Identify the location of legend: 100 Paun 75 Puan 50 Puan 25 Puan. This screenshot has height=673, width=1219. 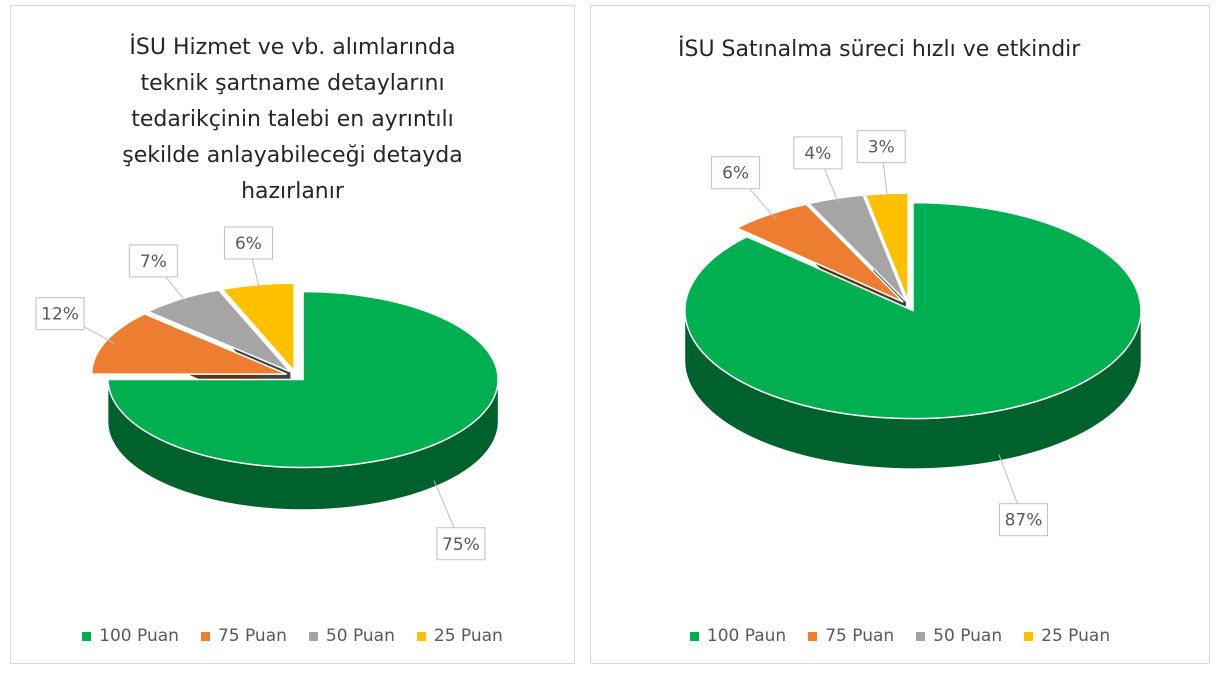
(900, 636).